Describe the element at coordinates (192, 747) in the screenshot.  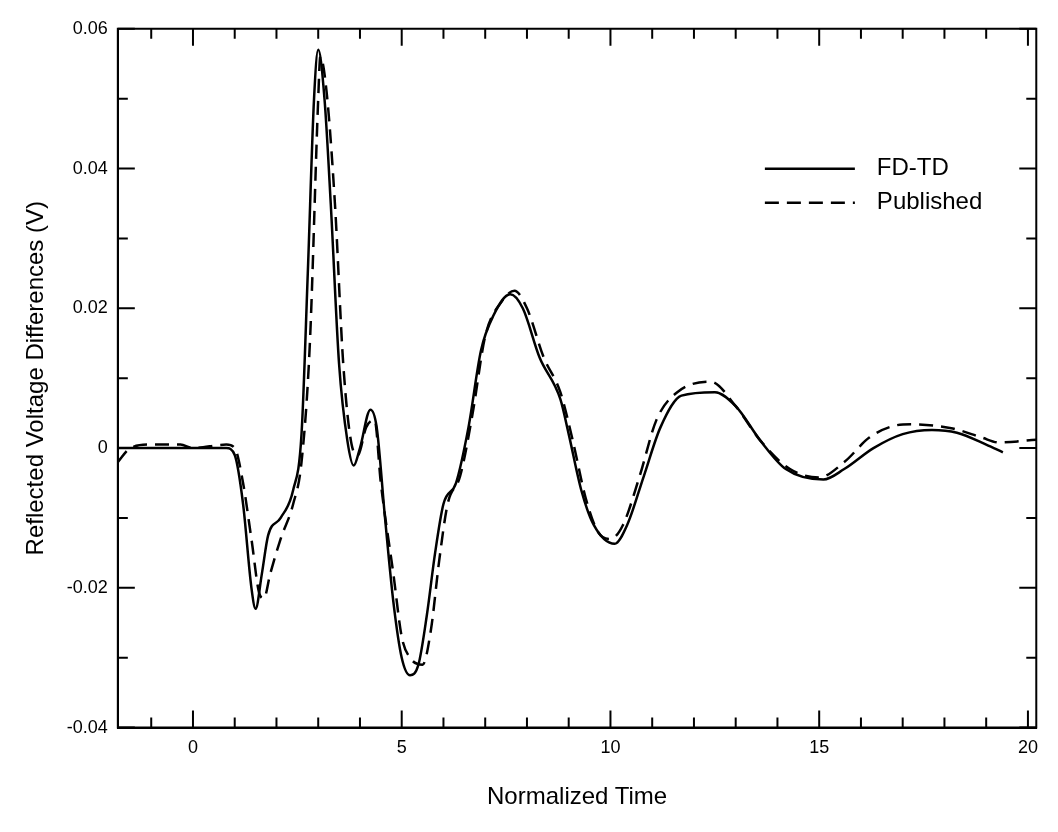
I see `x-tick-label: 0` at that location.